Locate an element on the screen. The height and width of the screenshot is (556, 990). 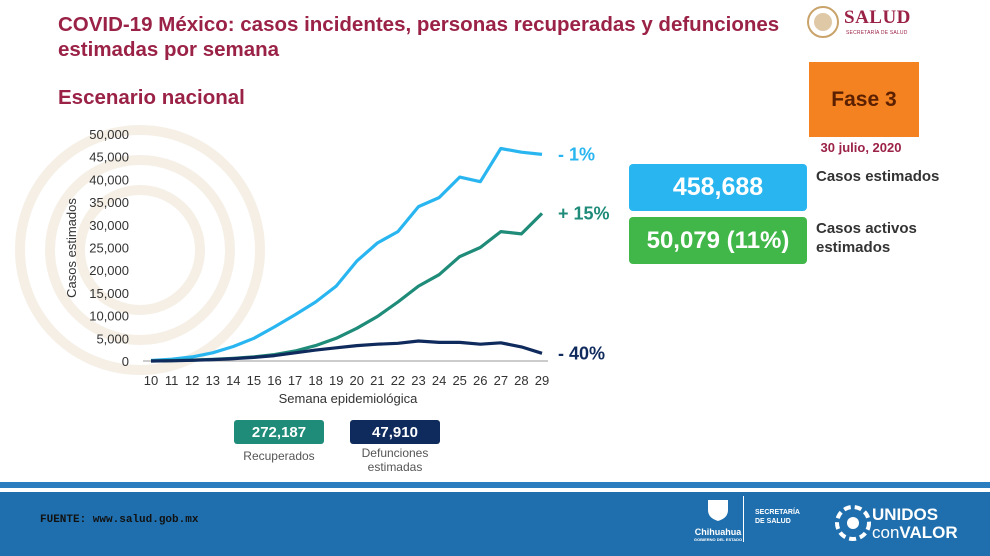
secretaria-salud-label: SECRETARÍA DE SALUD is located at coordinates (777, 517).